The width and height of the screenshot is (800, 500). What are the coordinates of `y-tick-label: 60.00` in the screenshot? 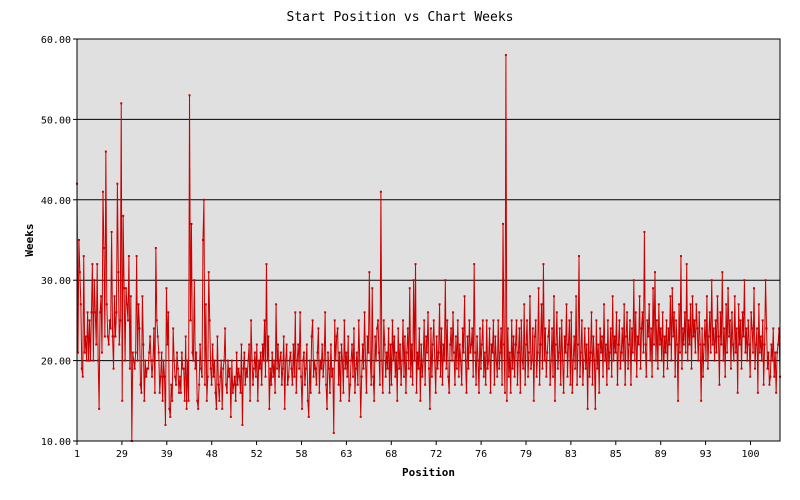 It's located at (56, 40).